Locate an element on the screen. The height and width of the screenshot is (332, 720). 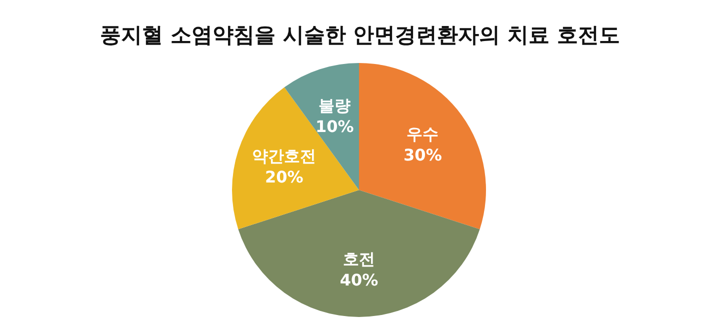
slice-label: 약간호전 is located at coordinates (284, 156).